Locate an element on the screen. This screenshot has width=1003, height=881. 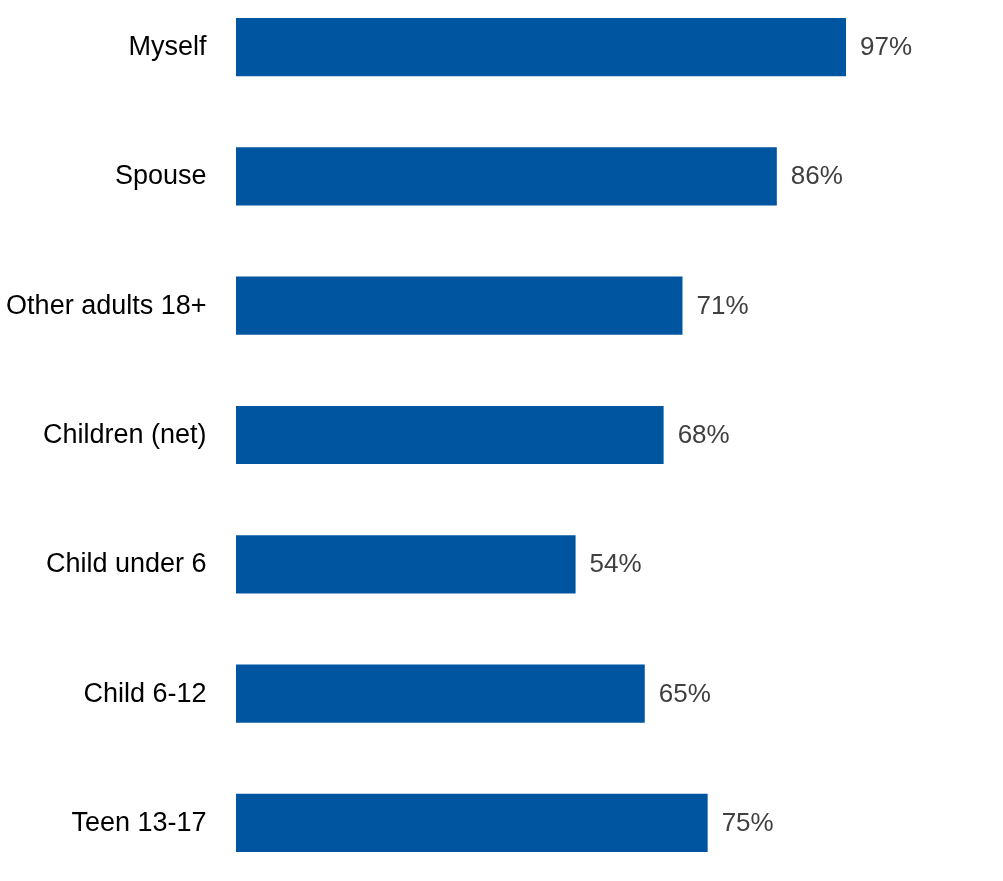
data-label: 54% is located at coordinates (615, 563).